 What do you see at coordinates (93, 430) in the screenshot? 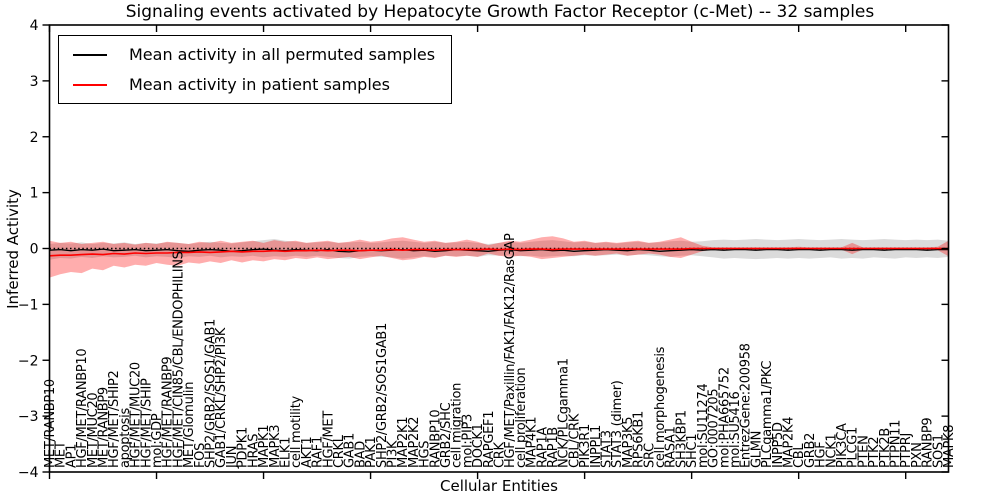
I see `x-category-label: MET/MUC20` at bounding box center [93, 430].